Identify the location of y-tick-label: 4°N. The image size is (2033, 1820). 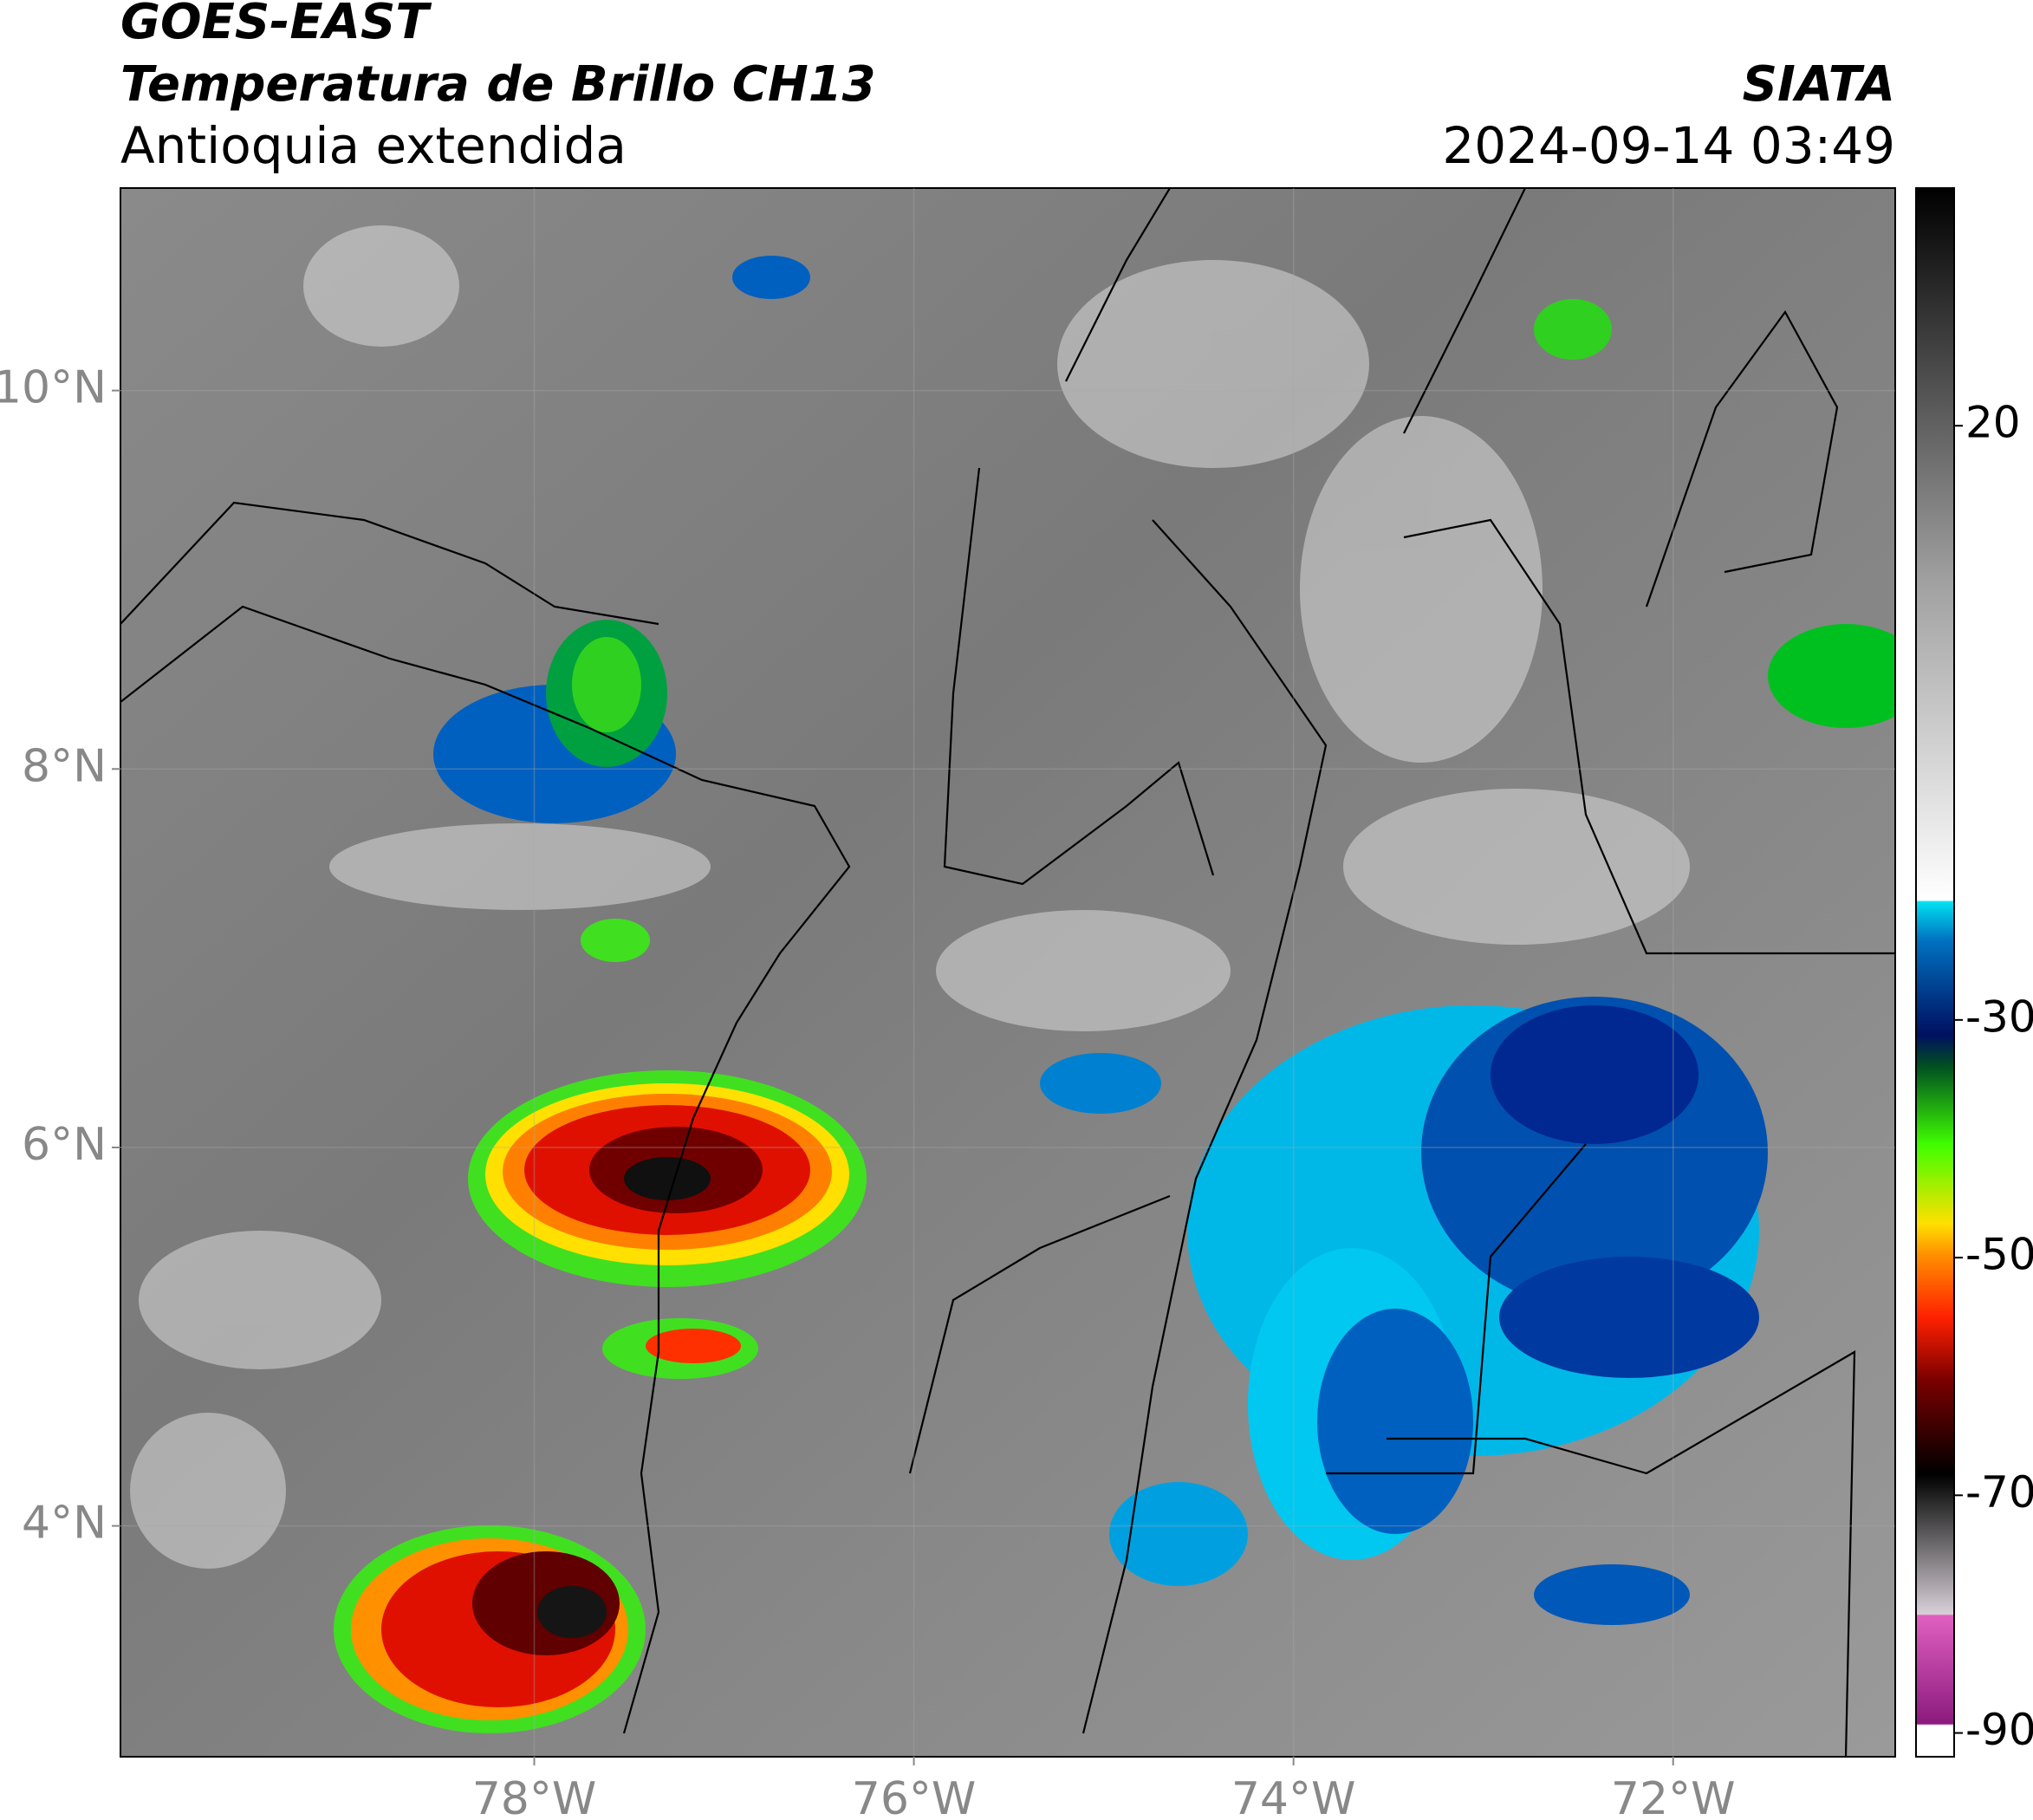
(64, 1524).